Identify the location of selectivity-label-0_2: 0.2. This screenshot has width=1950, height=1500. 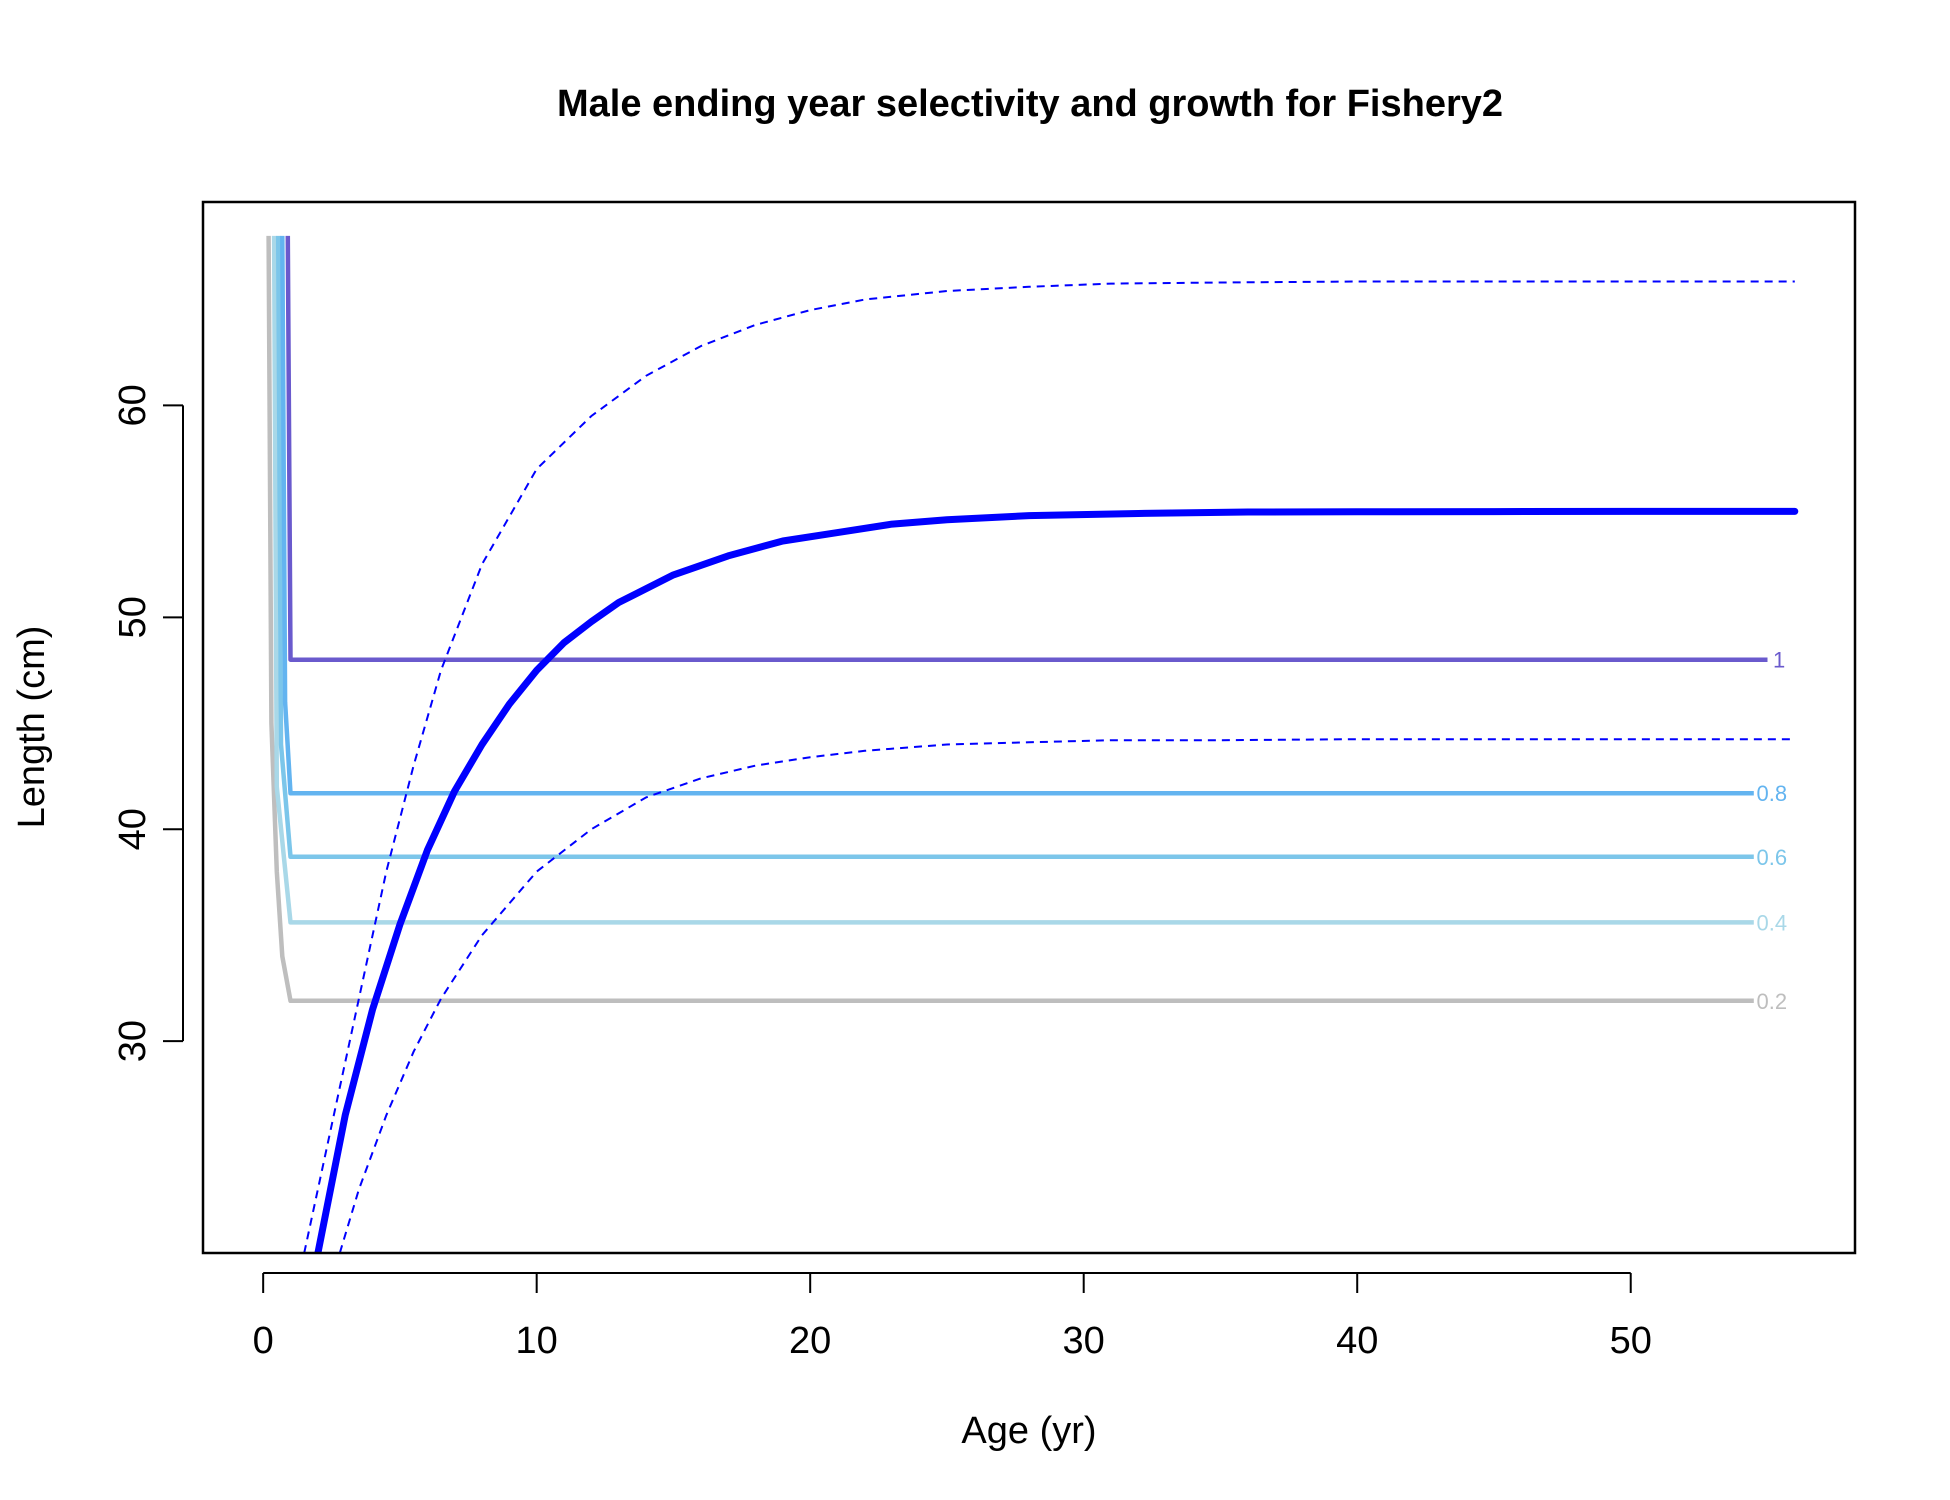
(1772, 1001).